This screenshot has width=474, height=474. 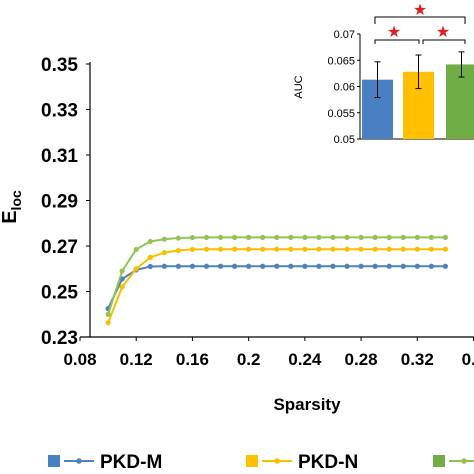 What do you see at coordinates (249, 359) in the screenshot?
I see `x-tick-label: 0.2` at bounding box center [249, 359].